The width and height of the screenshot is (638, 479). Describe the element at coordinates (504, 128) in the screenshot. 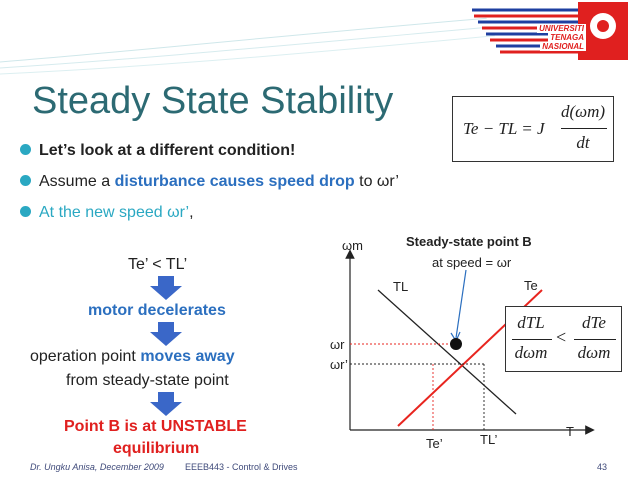

I see `equation-lhs: Te − TL = J` at that location.